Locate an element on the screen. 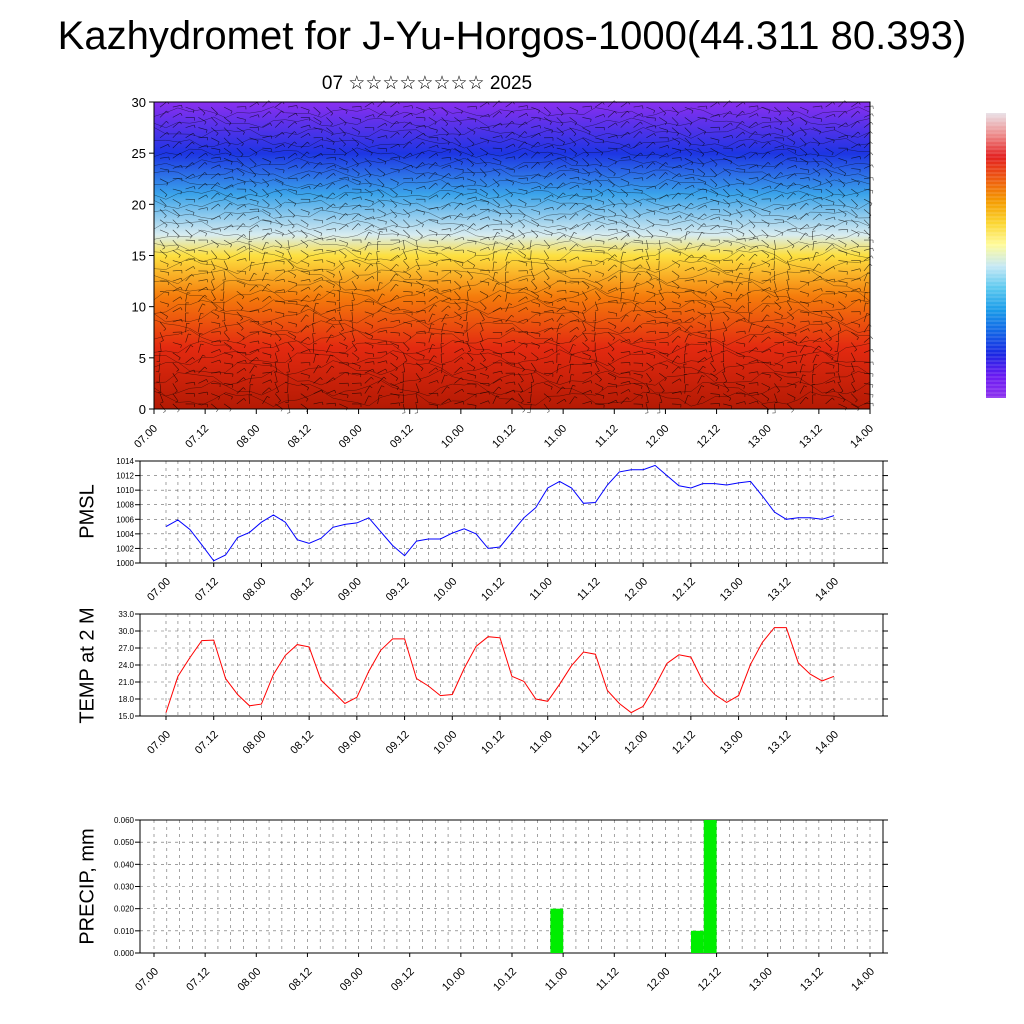 This screenshot has height=1024, width=1024. temp-ytick-label: 21.0 is located at coordinates (126, 682).